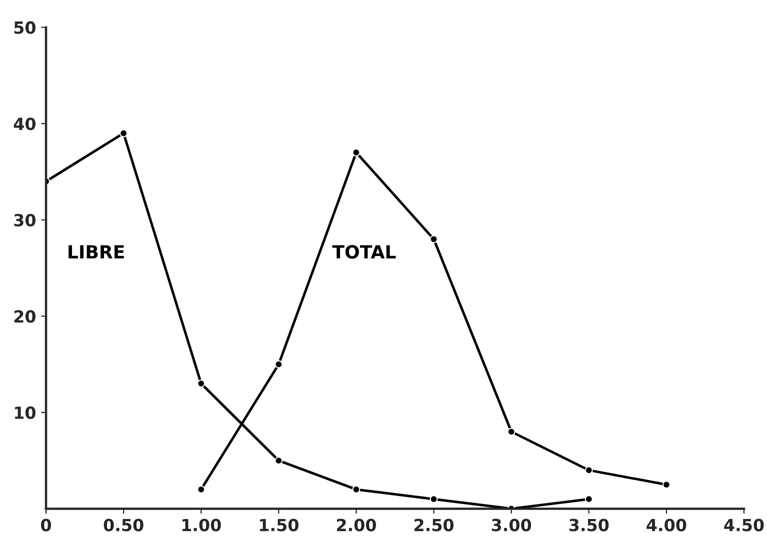 Image resolution: width=767 pixels, height=547 pixels. I want to click on series-label: TOTAL, so click(364, 252).